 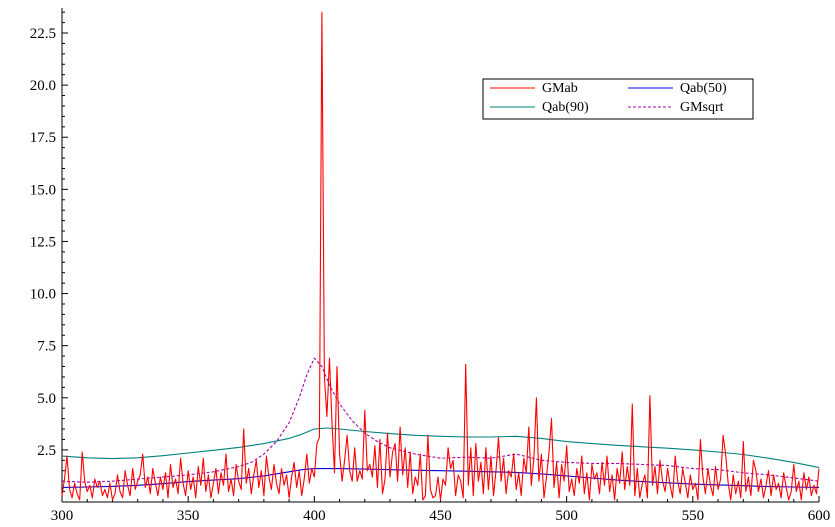 I want to click on legend-box, so click(x=618, y=99).